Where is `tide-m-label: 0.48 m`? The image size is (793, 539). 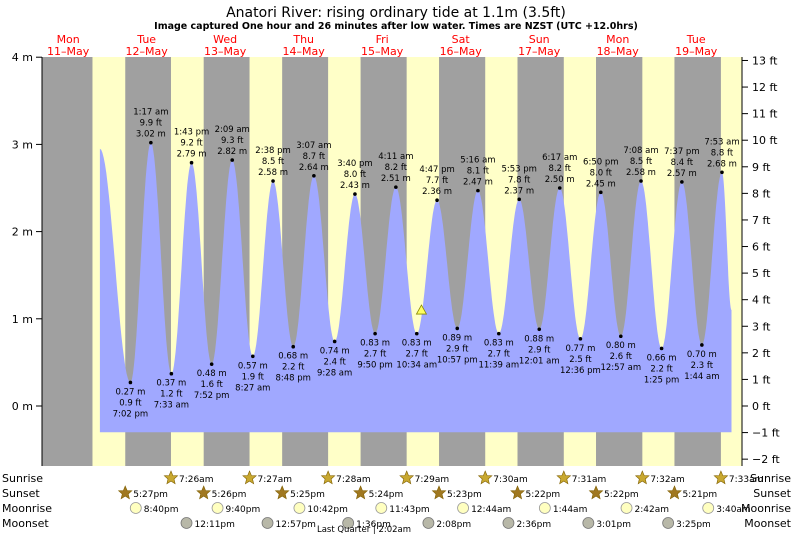 tide-m-label: 0.48 m is located at coordinates (212, 374).